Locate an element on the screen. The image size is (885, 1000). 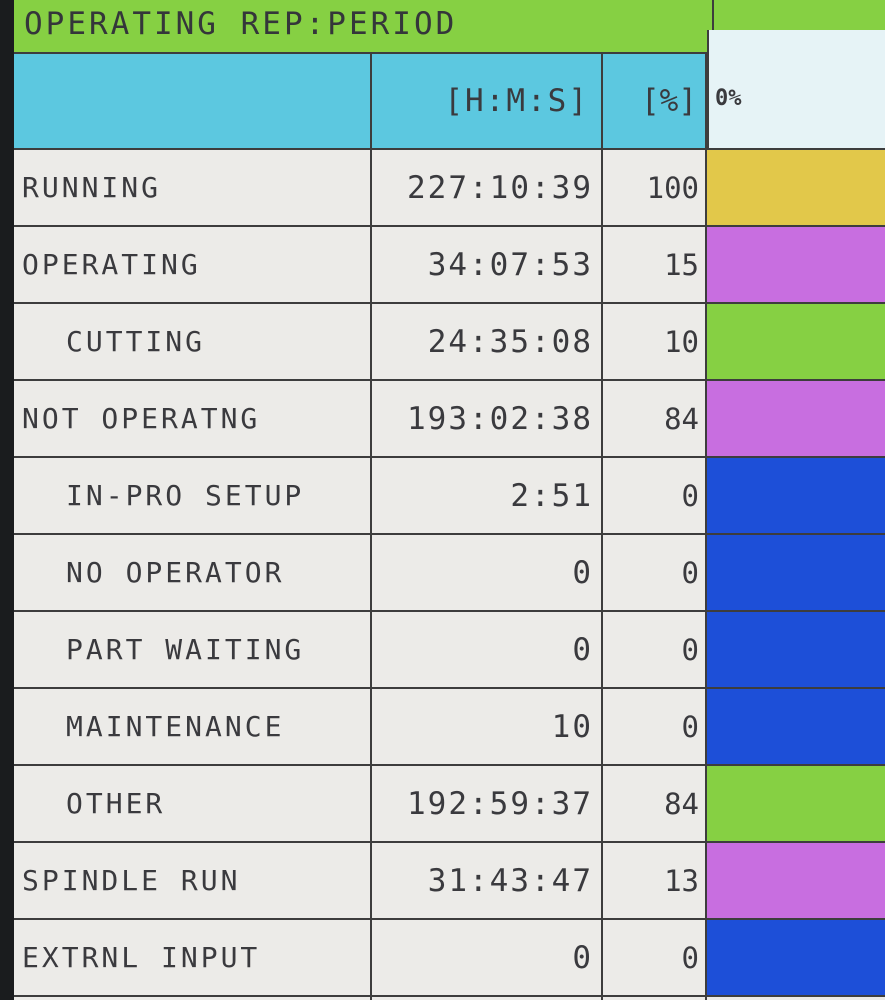
row-label: OPERATING is located at coordinates (111, 264).